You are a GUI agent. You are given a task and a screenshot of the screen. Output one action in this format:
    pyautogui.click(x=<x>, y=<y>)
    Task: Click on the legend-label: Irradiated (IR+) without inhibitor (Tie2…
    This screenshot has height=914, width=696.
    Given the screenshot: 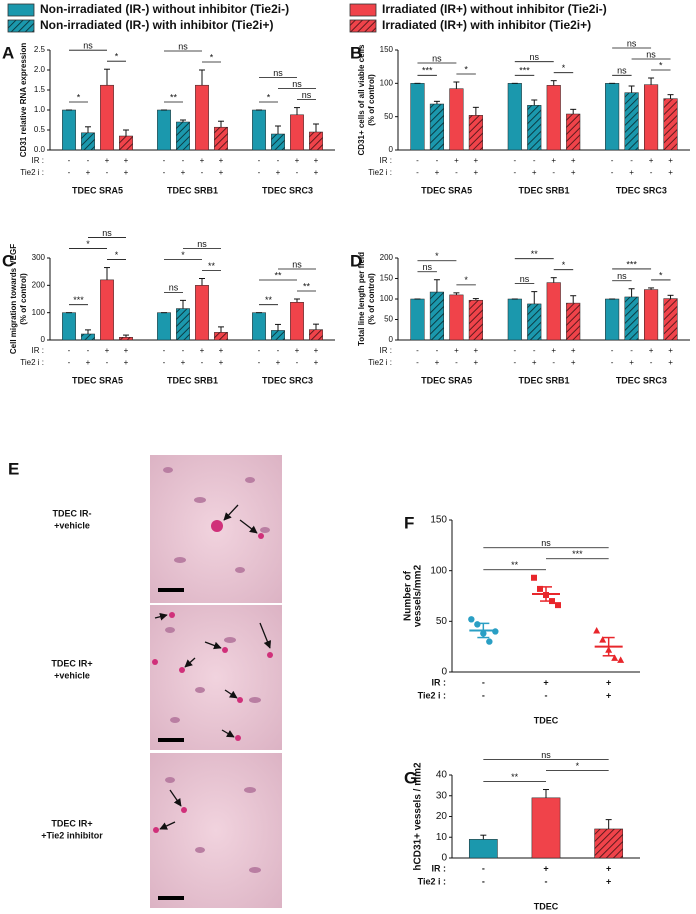 What is the action you would take?
    pyautogui.click(x=494, y=9)
    